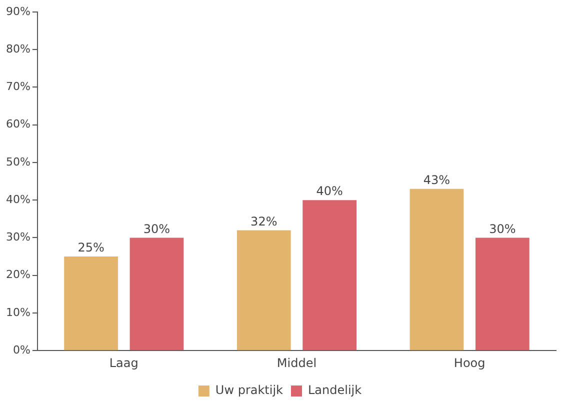  What do you see at coordinates (91, 247) in the screenshot?
I see `data-label: 25%` at bounding box center [91, 247].